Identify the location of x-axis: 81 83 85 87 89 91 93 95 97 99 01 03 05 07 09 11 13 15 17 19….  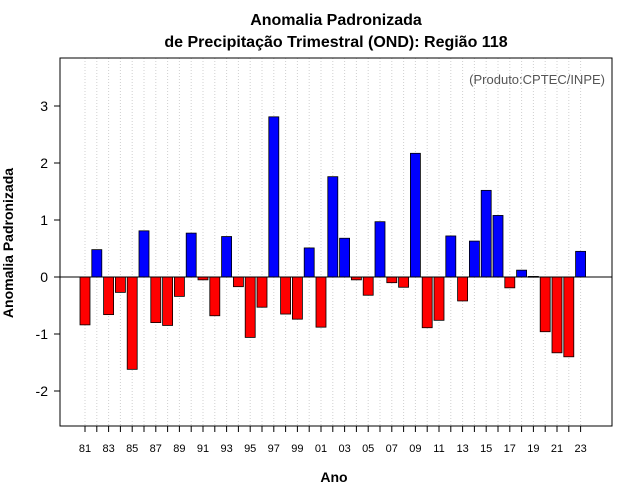
(333, 440).